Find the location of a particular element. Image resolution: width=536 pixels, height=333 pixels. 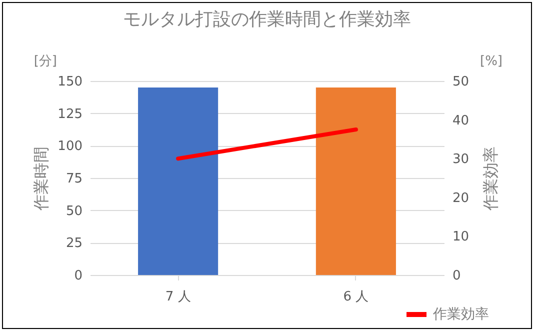

legend-label: 作業効率 is located at coordinates (460, 314).